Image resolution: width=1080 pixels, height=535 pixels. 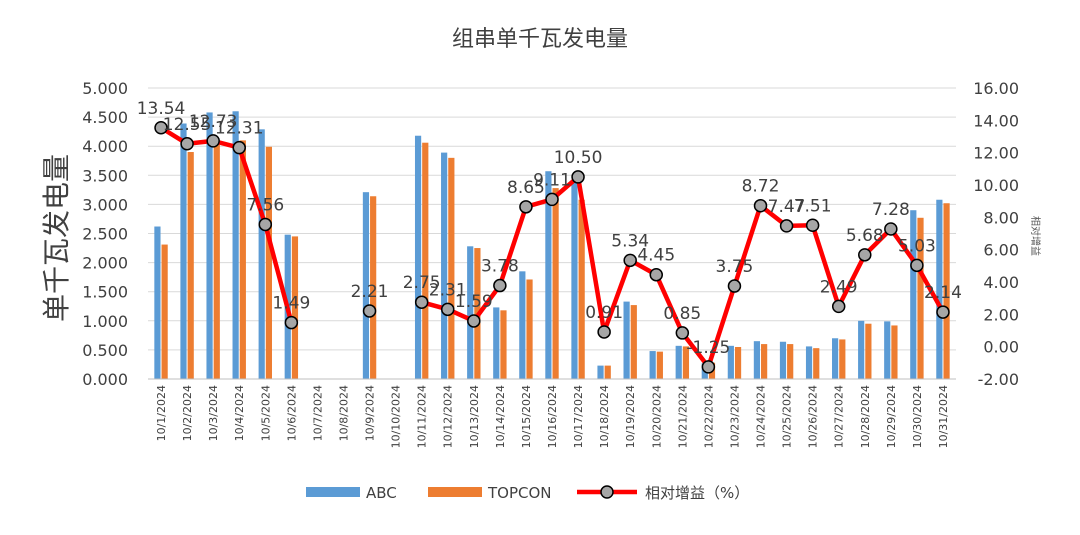 I want to click on x-tick-label: 10/6/2024, so click(x=291, y=413).